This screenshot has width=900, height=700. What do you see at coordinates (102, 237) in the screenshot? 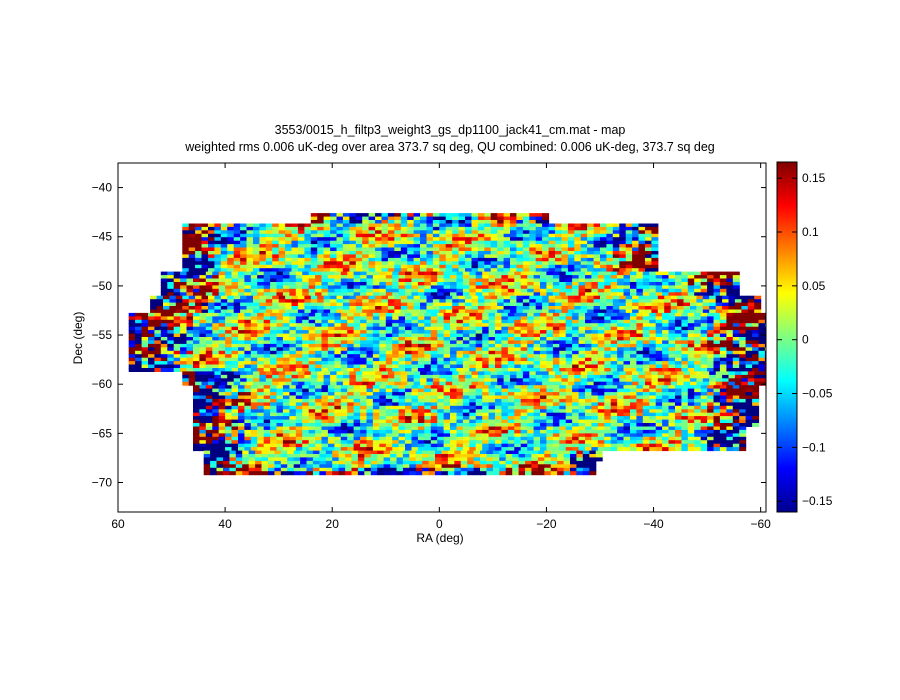
I see `y-tick-label: −45` at bounding box center [102, 237].